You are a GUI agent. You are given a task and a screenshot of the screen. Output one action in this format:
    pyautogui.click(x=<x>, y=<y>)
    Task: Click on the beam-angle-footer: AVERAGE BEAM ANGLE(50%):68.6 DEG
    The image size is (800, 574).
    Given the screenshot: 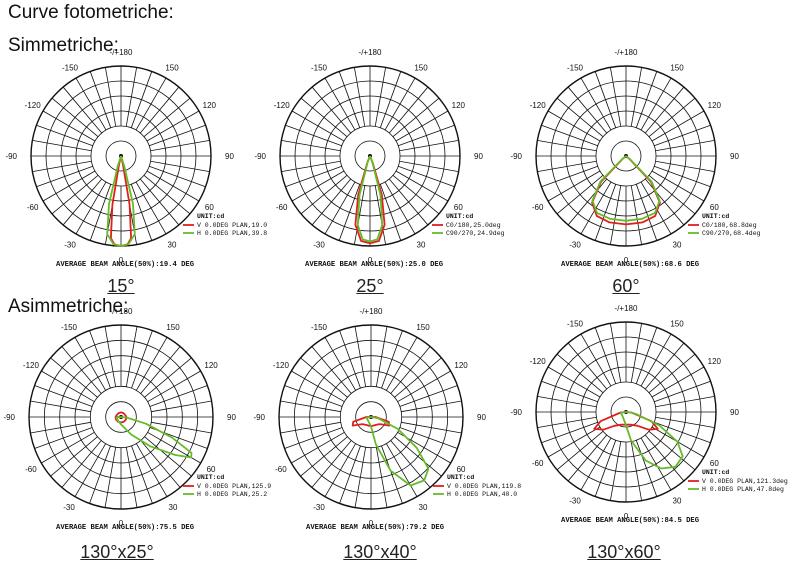 What is the action you would take?
    pyautogui.click(x=630, y=265)
    